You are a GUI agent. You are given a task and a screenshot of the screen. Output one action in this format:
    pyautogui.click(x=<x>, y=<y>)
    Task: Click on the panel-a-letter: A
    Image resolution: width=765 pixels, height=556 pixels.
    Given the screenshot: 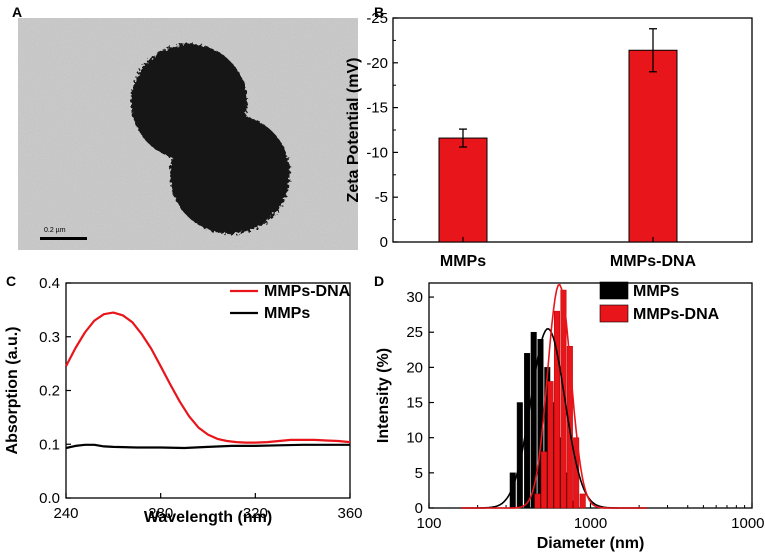 What is the action you would take?
    pyautogui.click(x=17, y=12)
    